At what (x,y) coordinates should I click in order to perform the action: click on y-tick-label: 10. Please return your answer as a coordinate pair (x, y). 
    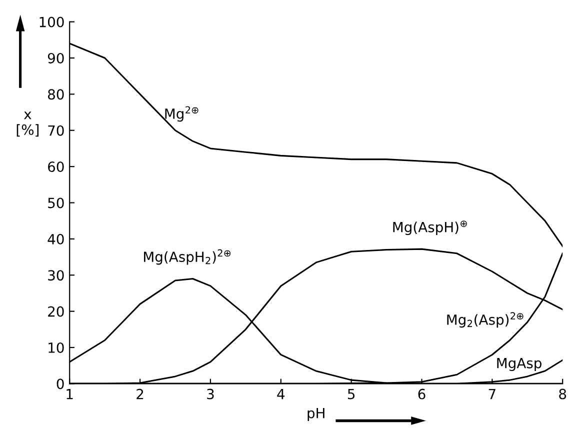
    Looking at the image, I should click on (56, 347).